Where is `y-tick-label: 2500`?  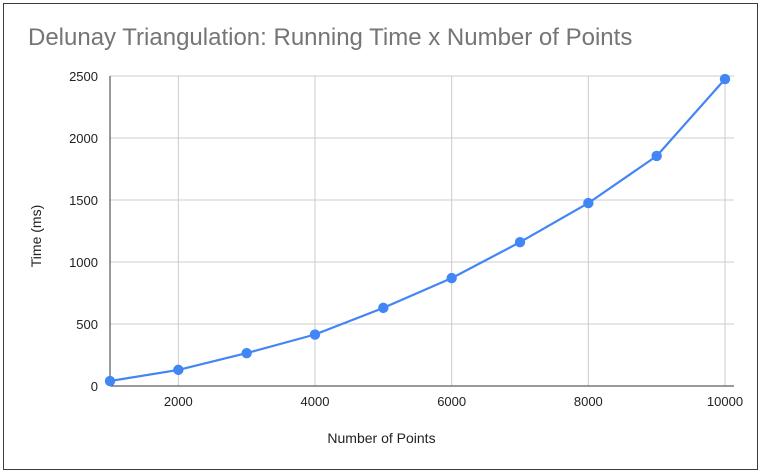
y-tick-label: 2500 is located at coordinates (83, 76).